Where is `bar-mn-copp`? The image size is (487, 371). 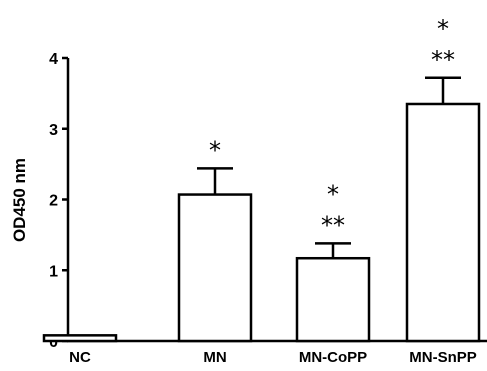 bar-mn-copp is located at coordinates (333, 299).